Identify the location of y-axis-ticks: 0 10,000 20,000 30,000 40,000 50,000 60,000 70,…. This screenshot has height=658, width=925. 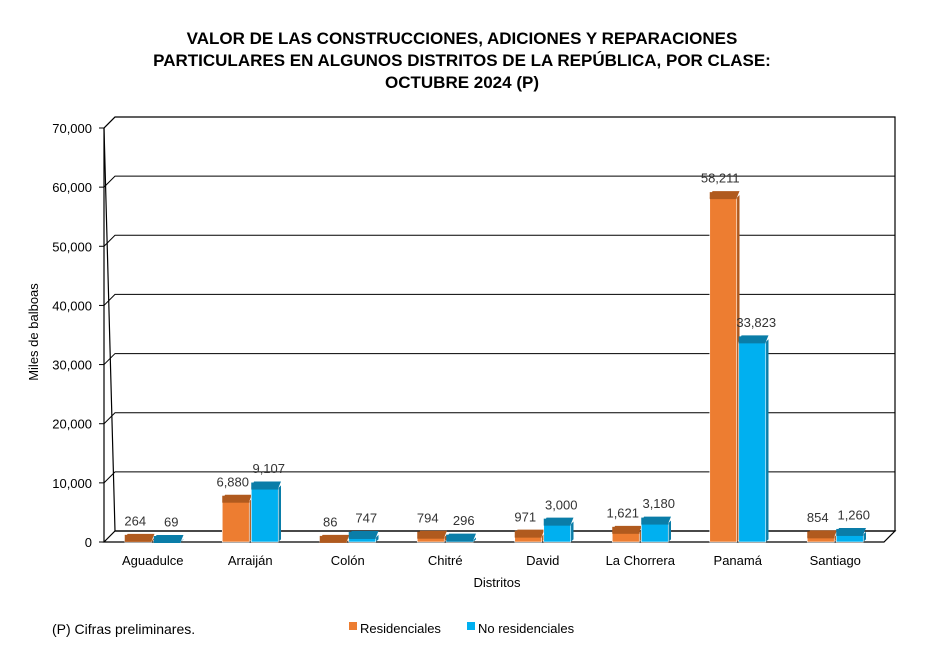
(78, 335).